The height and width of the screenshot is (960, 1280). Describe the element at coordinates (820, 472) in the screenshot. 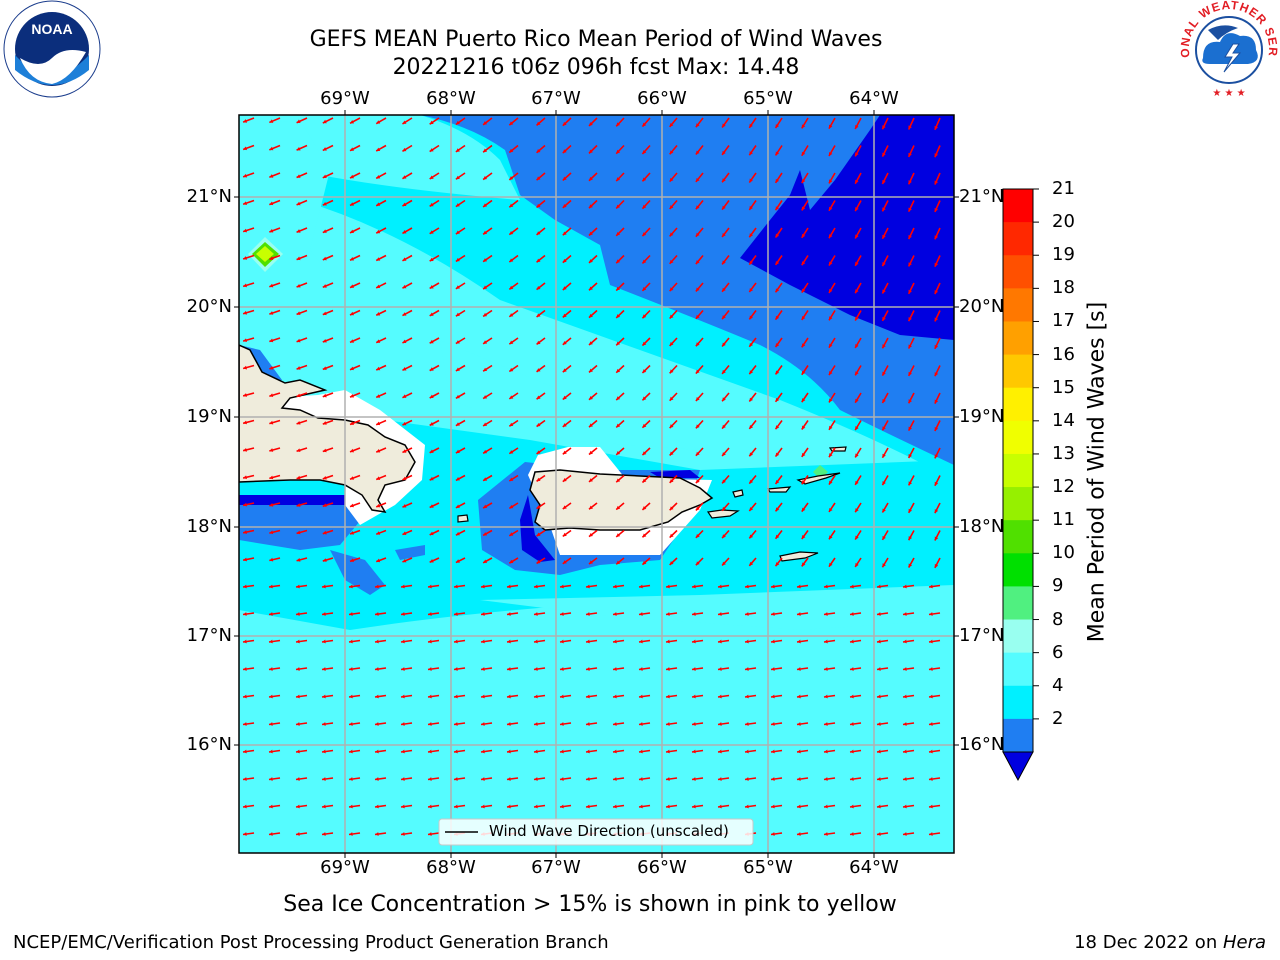

I see `period-spot-small` at that location.